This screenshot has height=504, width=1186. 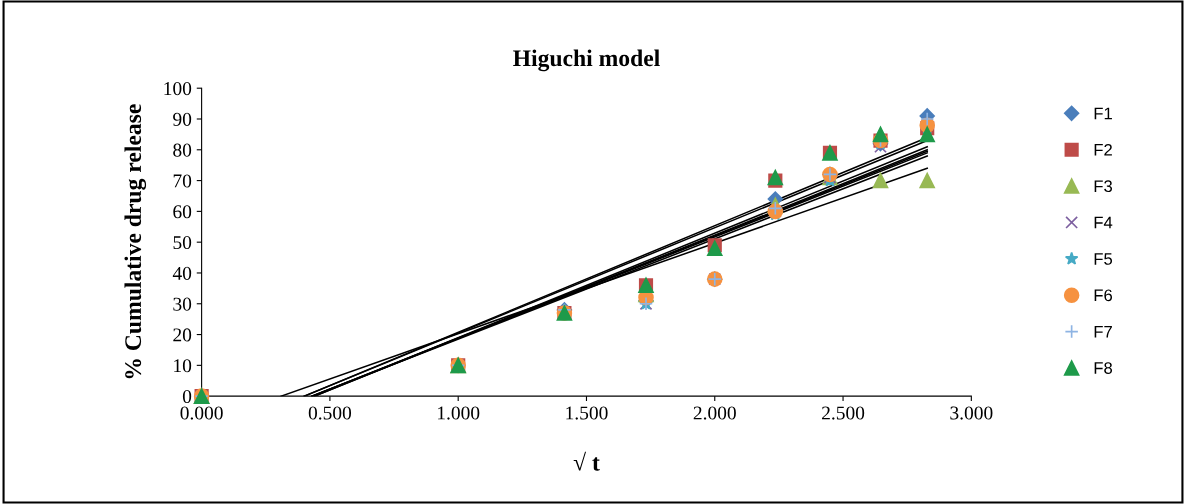 I want to click on y-tick-label: 90, so click(x=182, y=119).